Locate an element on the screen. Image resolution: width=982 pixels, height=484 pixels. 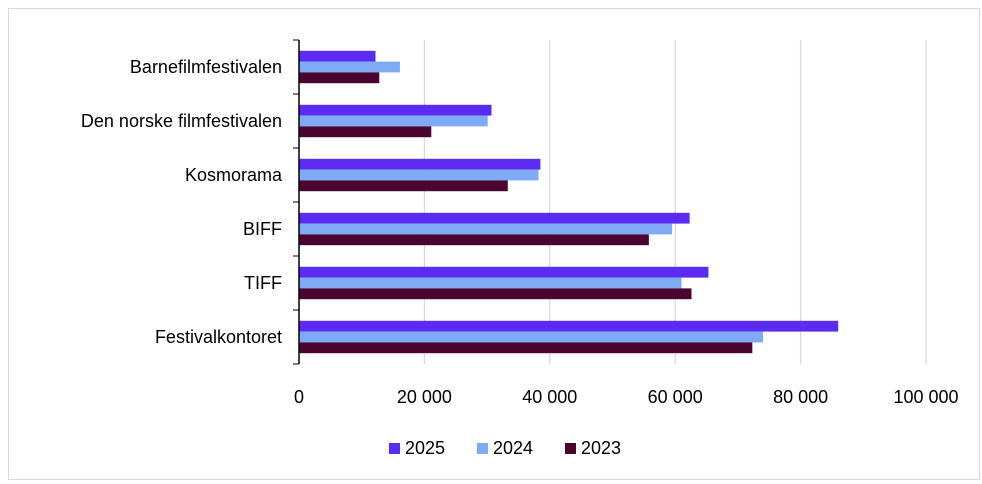
x-tick-label: 40 000 is located at coordinates (549, 397).